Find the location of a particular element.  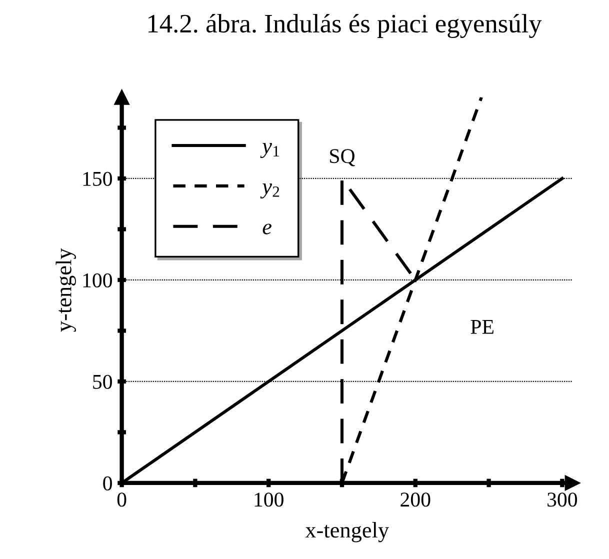

legend-label: y$_{1}$ is located at coordinates (269, 150).